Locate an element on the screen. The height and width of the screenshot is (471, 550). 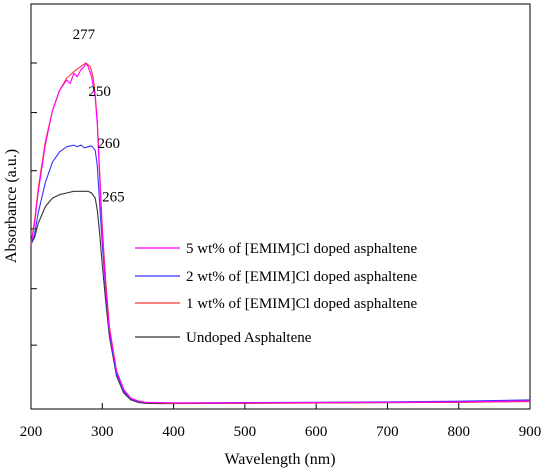
peak-label: 265 is located at coordinates (113, 197).